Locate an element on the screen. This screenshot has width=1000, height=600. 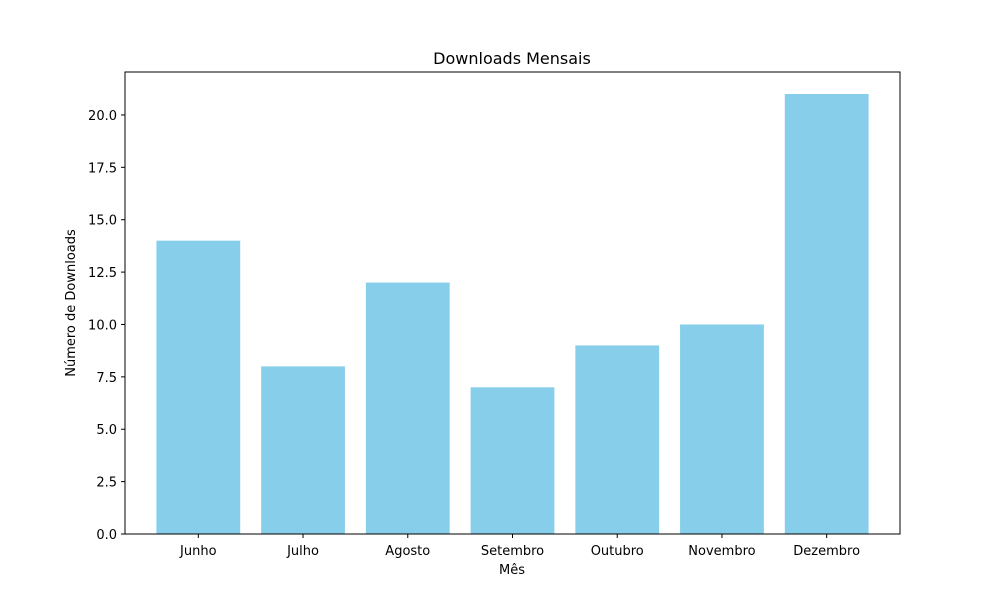
y-axis: 0.0 2.5 5.0 7.5 10.0 12.5 15.0 17.5 20.0 is located at coordinates (106, 326).